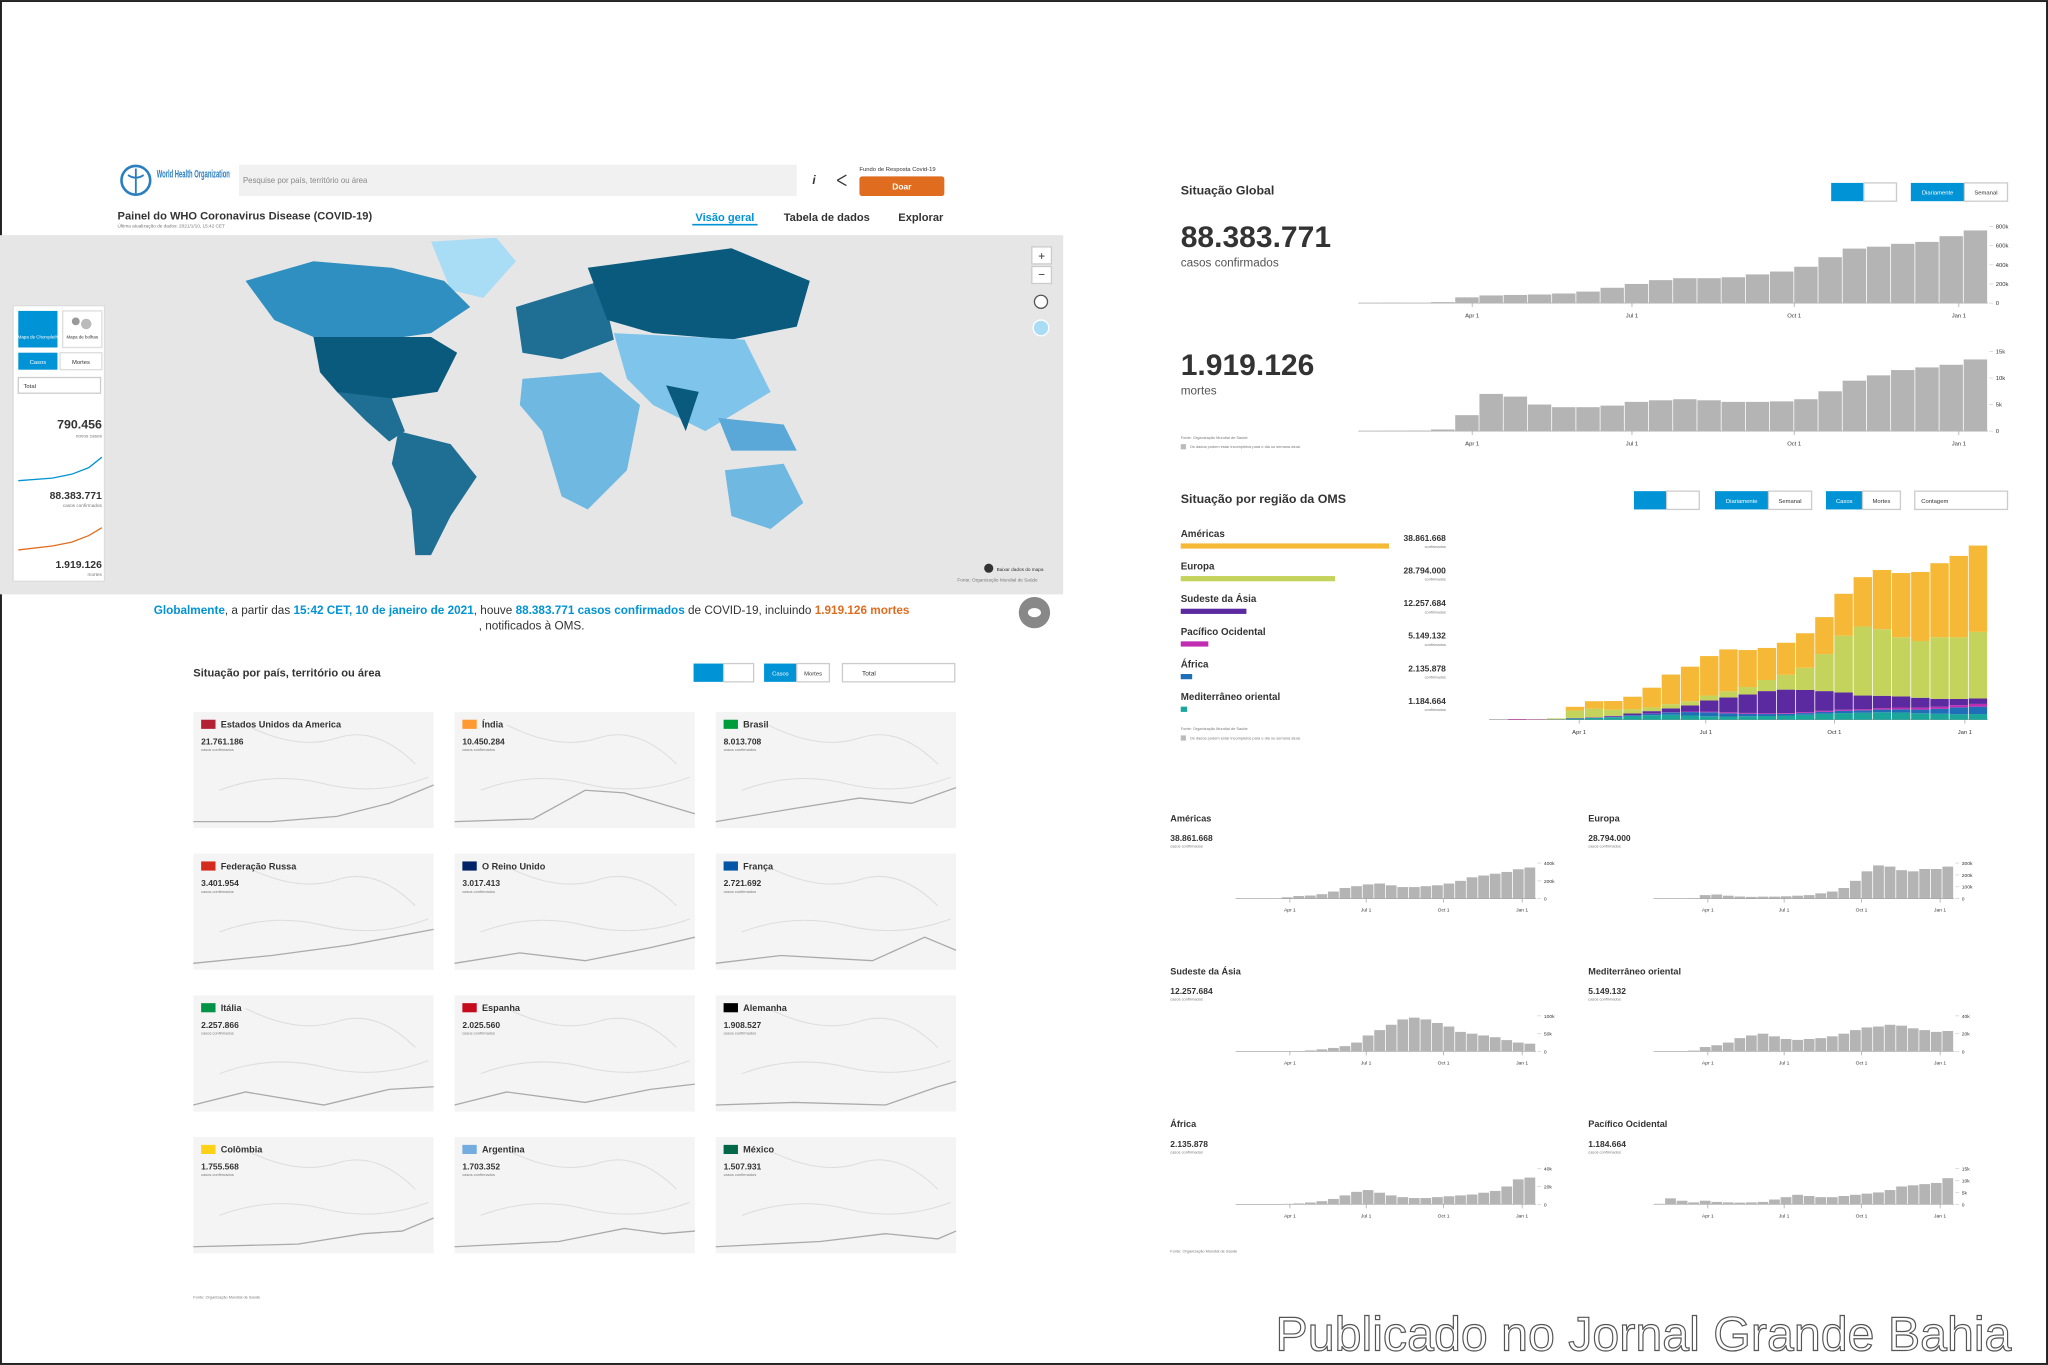 Image resolution: width=2048 pixels, height=1365 pixels. Describe the element at coordinates (287, 674) in the screenshot. I see `section-title: Situação por país, território ou área` at that location.